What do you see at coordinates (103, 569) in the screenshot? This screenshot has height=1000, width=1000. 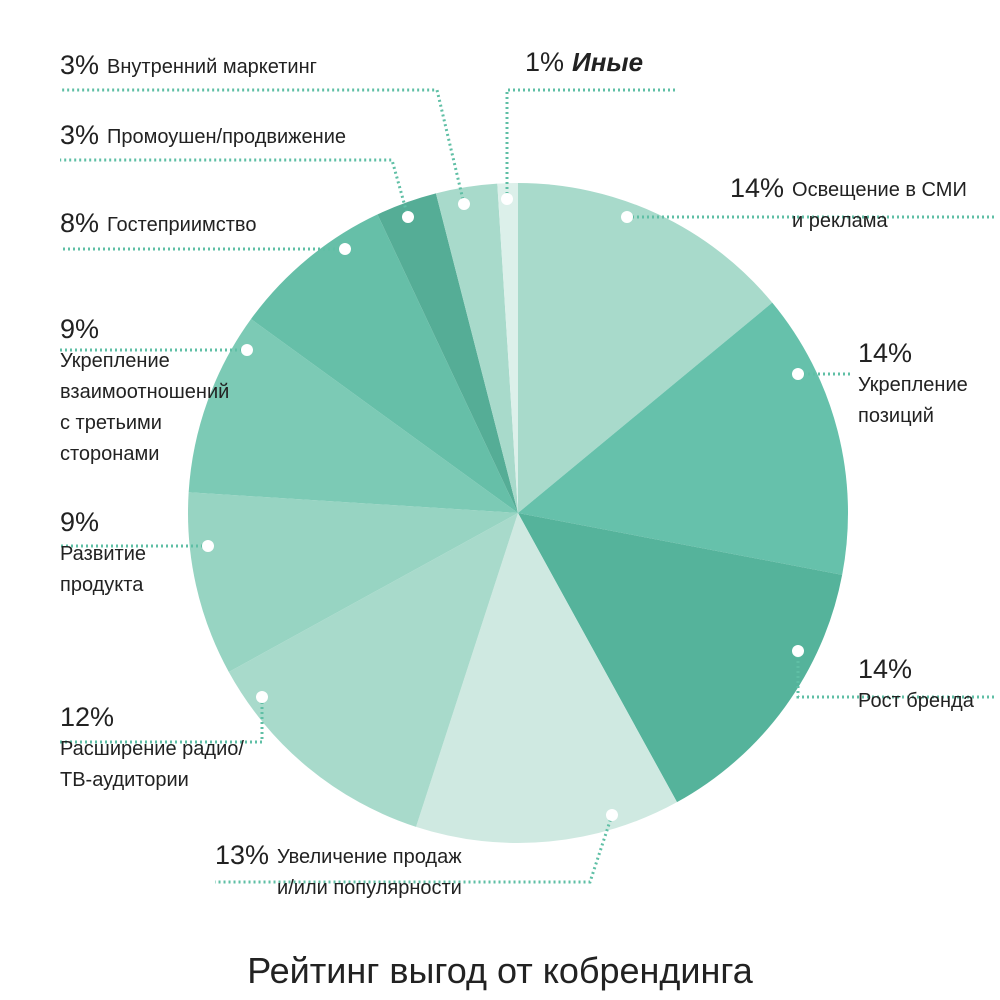 I see `category-label: Развитие продукта` at bounding box center [103, 569].